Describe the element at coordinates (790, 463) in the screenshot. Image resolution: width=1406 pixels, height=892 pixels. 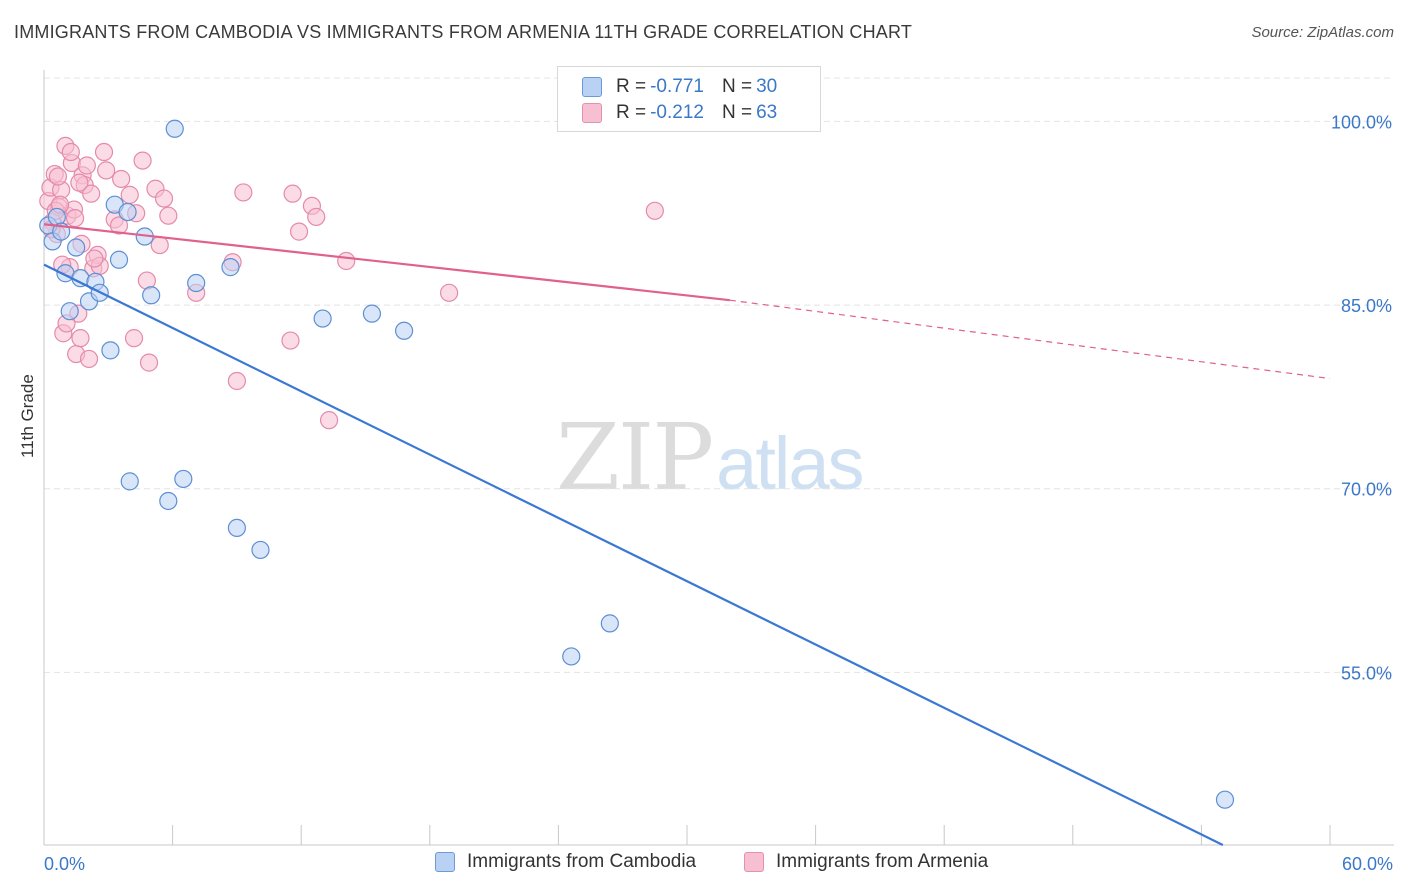
I see `watermark-atlas: atlas` at that location.